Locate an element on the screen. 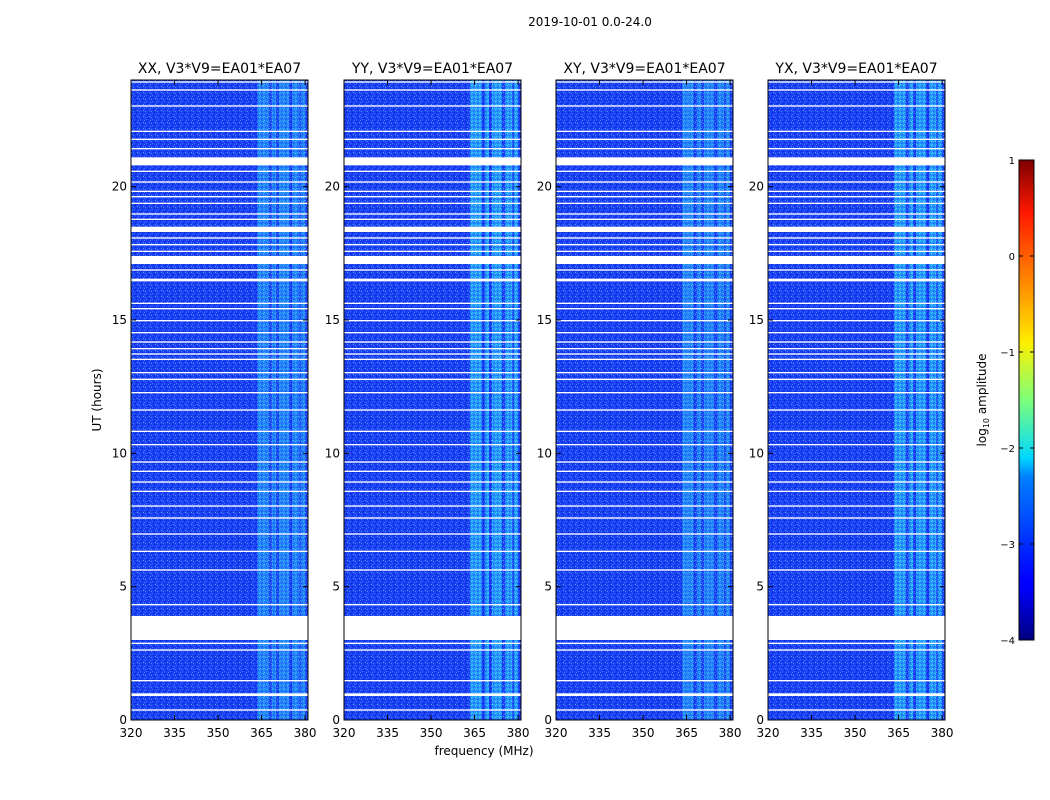 The width and height of the screenshot is (1050, 800). y-tick-label: 5 is located at coordinates (548, 587).